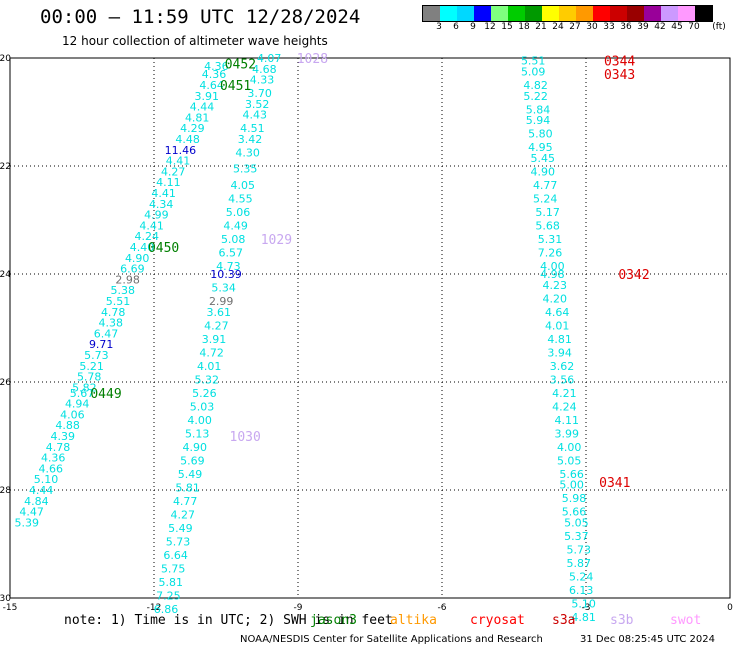 The width and height of the screenshot is (740, 650). What do you see at coordinates (257, 104) in the screenshot?
I see `wave-height-label: 3.52` at bounding box center [257, 104].